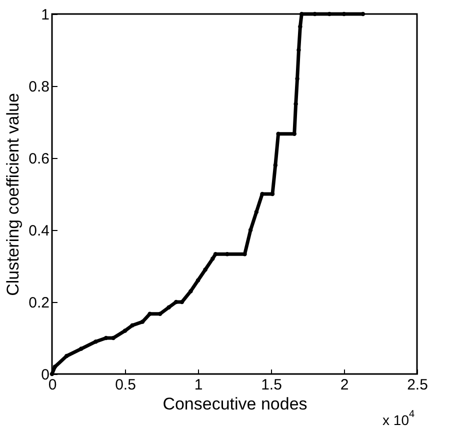 This screenshot has width=451, height=438. I want to click on y-tick-label: 0.6, so click(39, 159).